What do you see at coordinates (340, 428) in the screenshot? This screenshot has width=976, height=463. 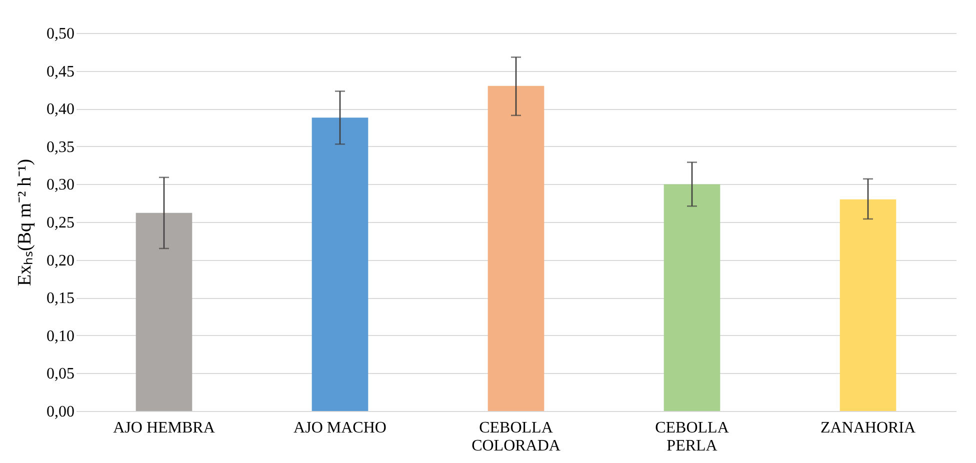 I see `x-tick-label: AJO MACHO` at bounding box center [340, 428].